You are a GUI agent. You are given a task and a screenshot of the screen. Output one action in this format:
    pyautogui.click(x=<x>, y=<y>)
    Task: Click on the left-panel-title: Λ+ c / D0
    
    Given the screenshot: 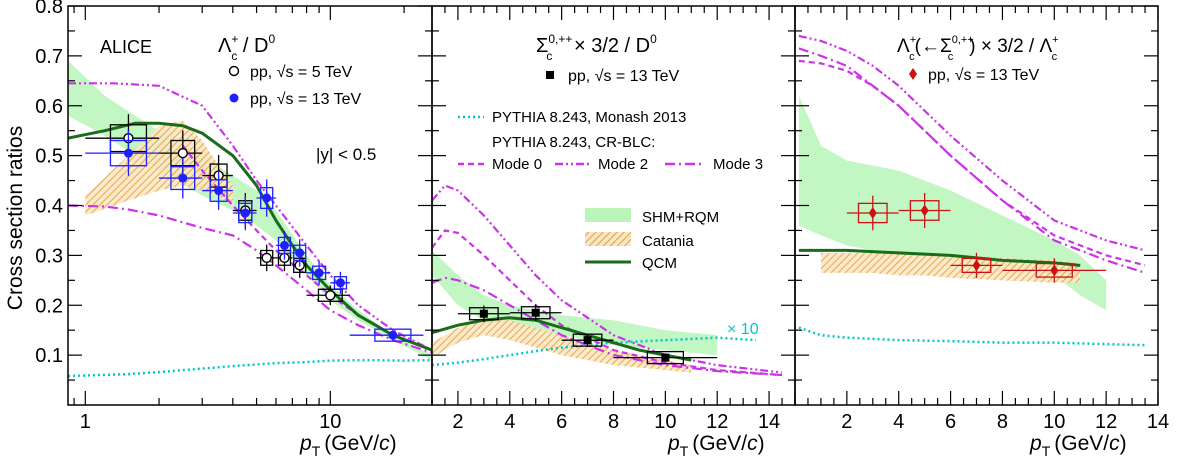 What is the action you would take?
    pyautogui.click(x=247, y=47)
    